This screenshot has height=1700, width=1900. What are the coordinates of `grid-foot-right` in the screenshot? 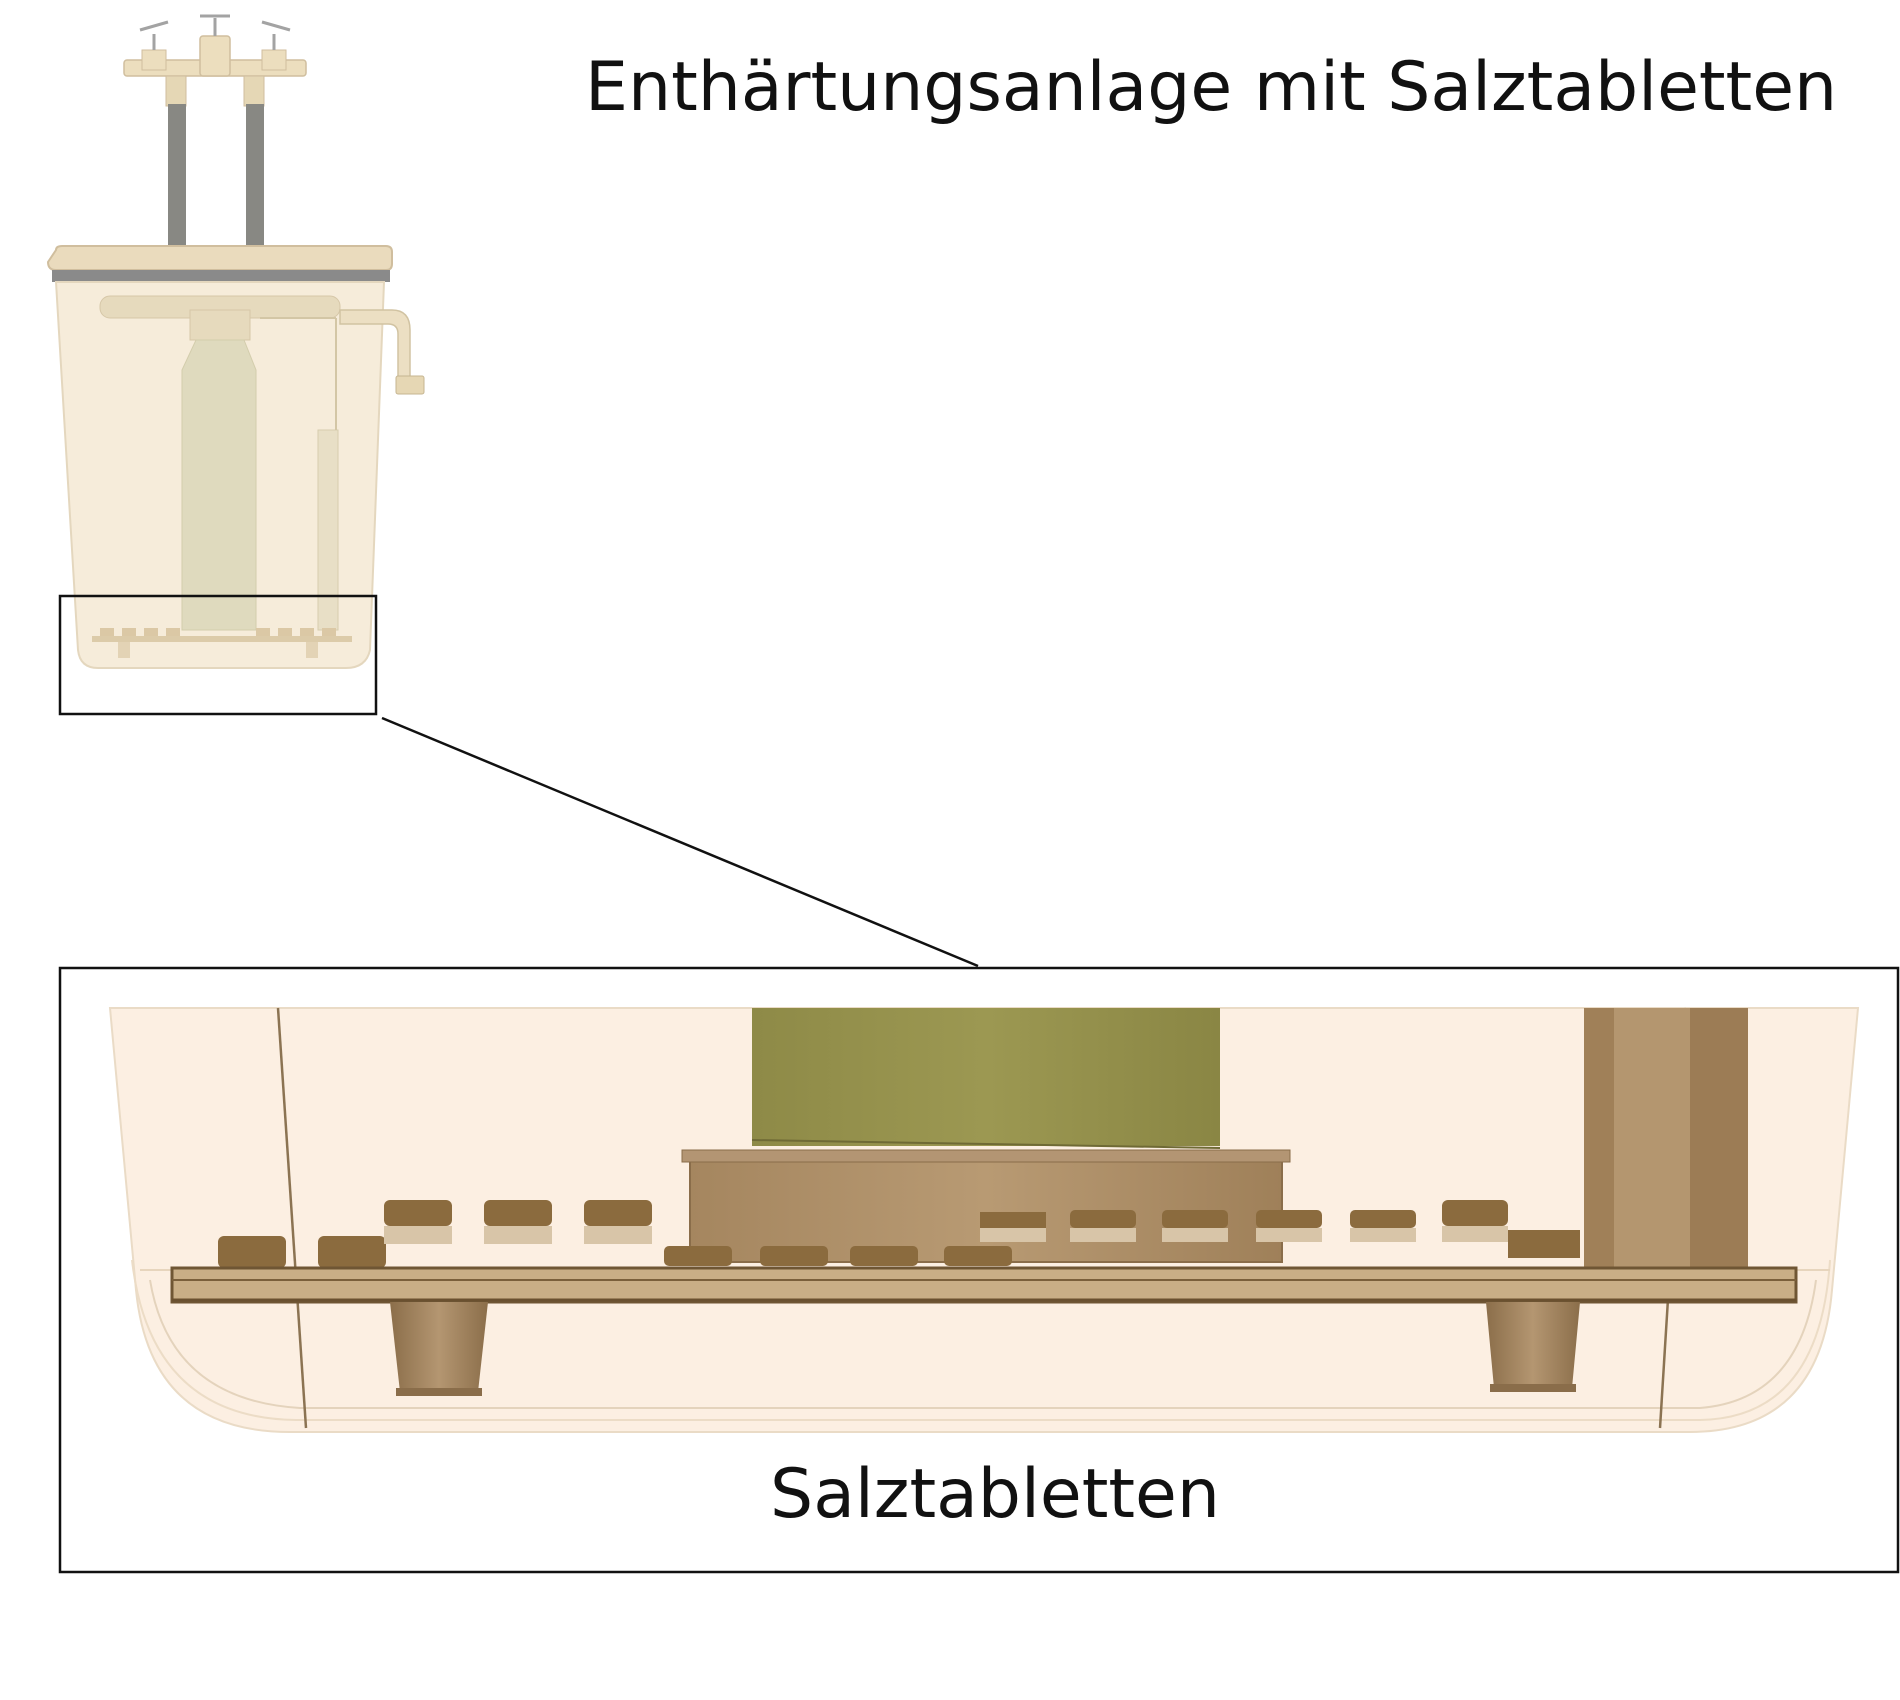 It's located at (1533, 1345).